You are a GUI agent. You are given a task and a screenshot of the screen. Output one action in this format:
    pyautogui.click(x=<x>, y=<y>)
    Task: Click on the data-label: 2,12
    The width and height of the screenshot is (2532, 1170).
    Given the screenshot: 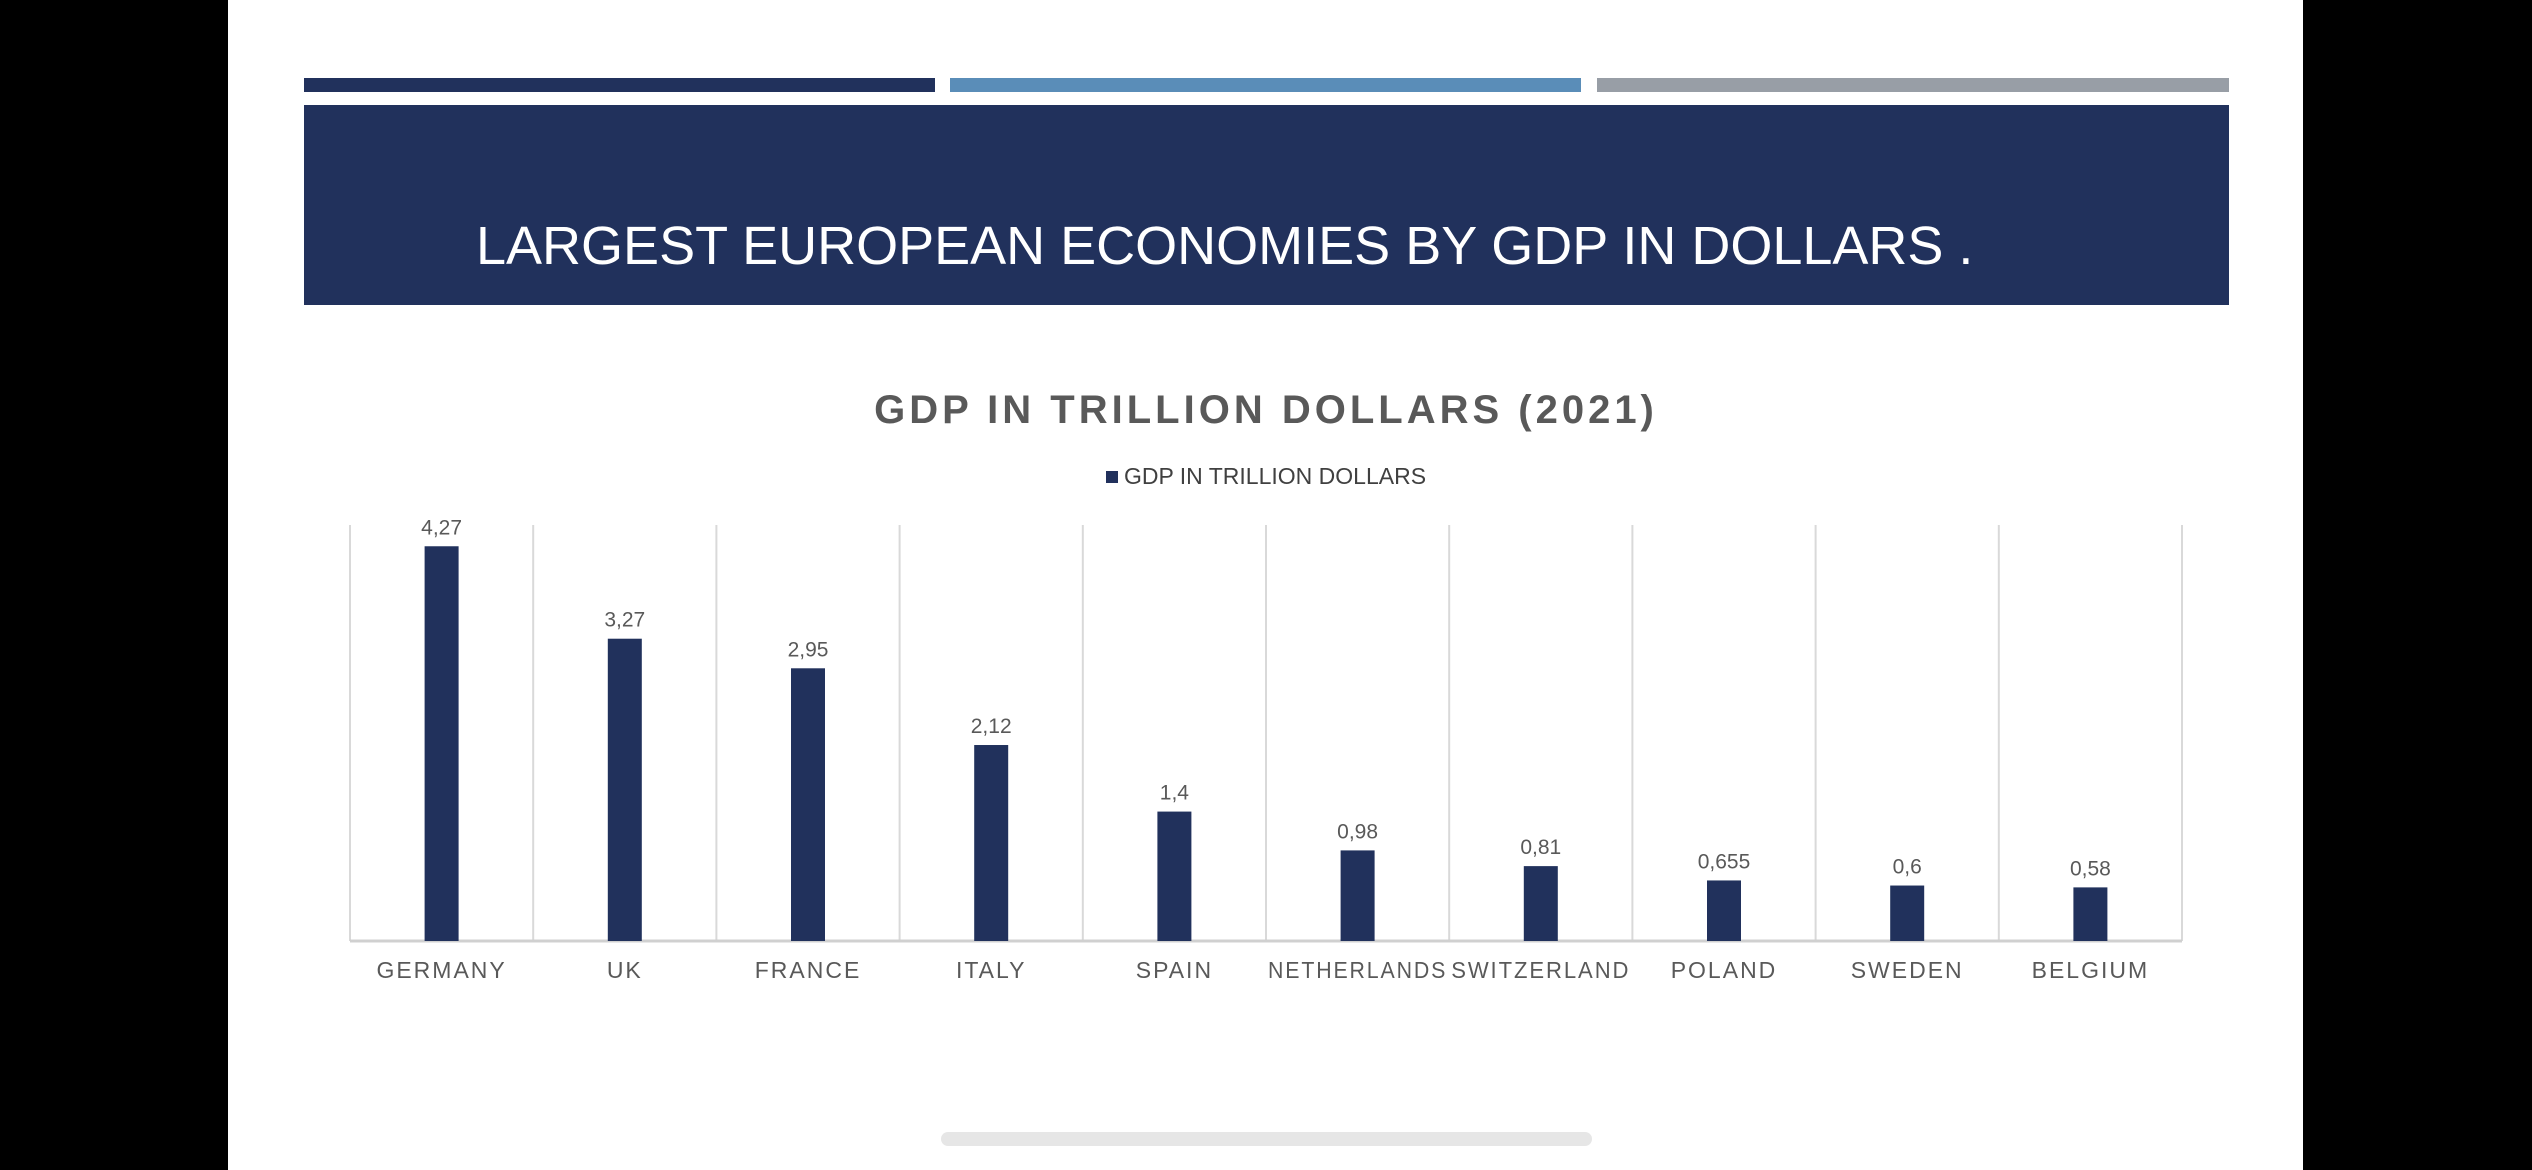 What is the action you would take?
    pyautogui.click(x=991, y=726)
    